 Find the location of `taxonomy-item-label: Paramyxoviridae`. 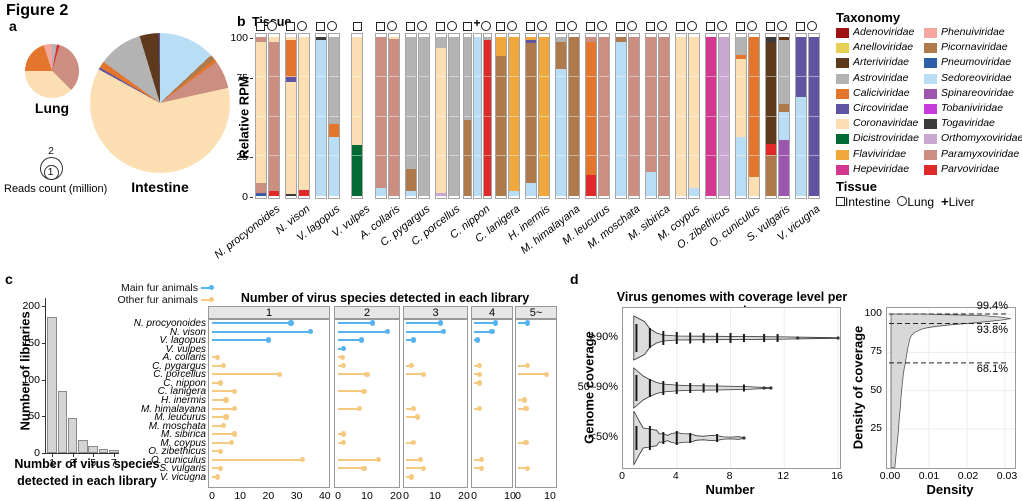

taxonomy-item-label: Paramyxoviridae is located at coordinates (980, 153).